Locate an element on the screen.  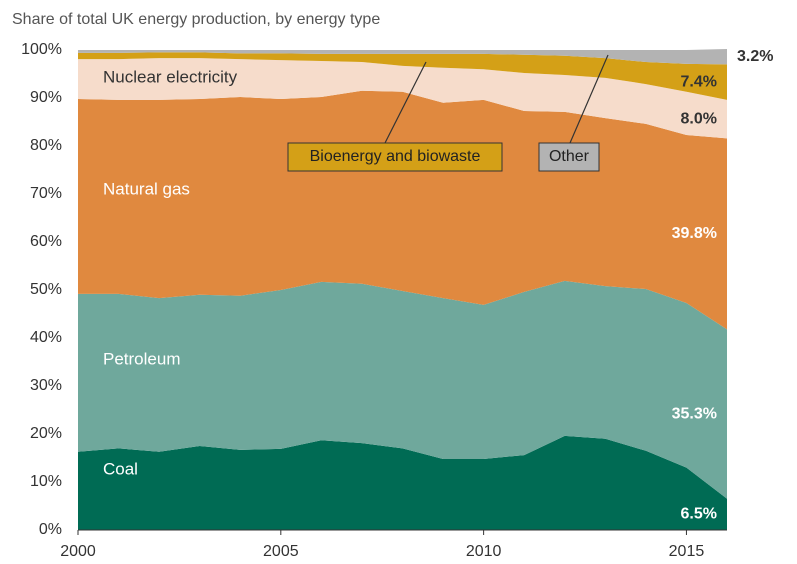
value-label: 7.4% is located at coordinates (699, 81).